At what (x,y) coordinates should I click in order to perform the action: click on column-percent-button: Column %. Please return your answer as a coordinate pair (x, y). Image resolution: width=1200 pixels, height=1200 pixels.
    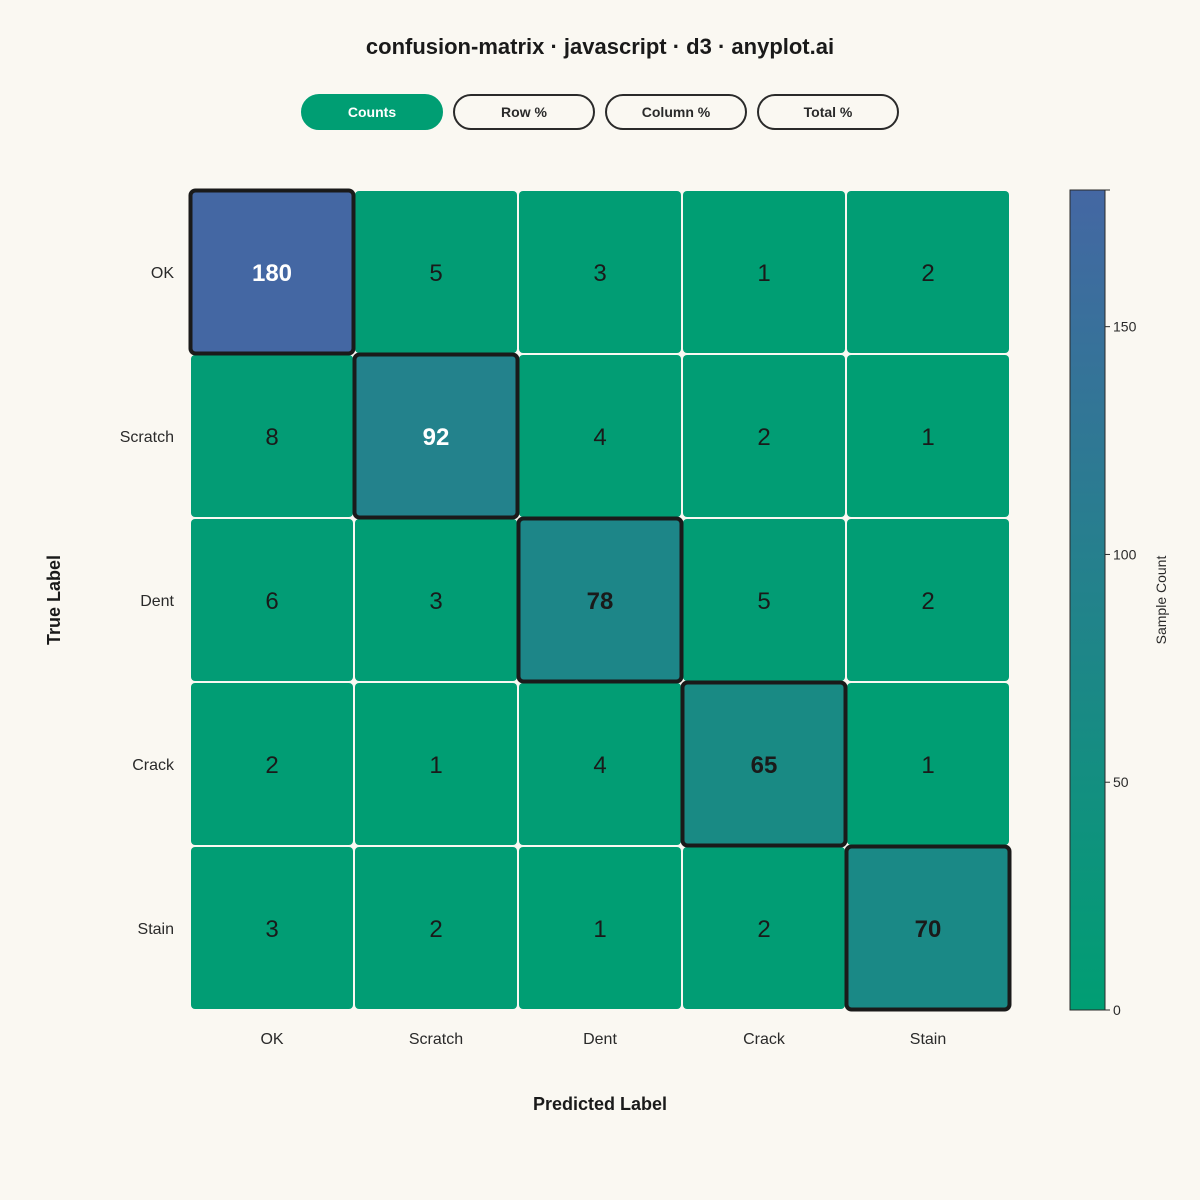
    Looking at the image, I should click on (676, 112).